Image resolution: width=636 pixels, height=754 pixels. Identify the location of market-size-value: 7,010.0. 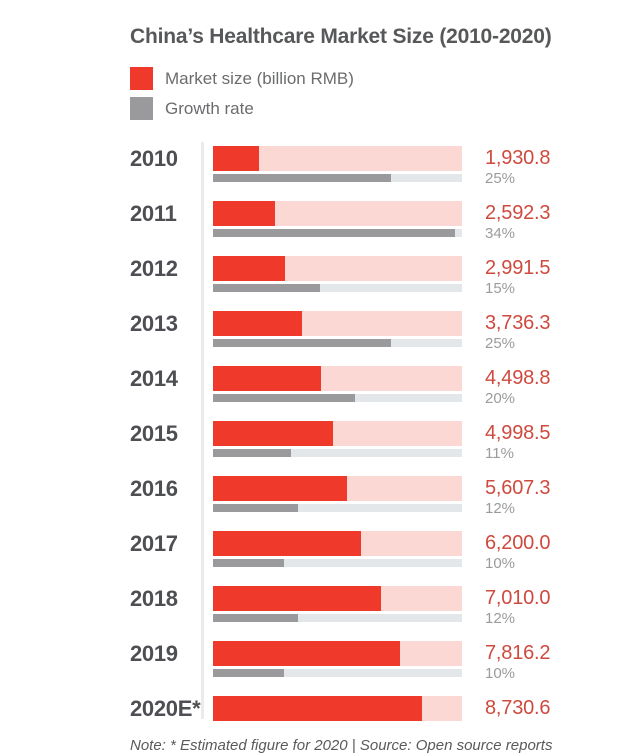
(518, 598).